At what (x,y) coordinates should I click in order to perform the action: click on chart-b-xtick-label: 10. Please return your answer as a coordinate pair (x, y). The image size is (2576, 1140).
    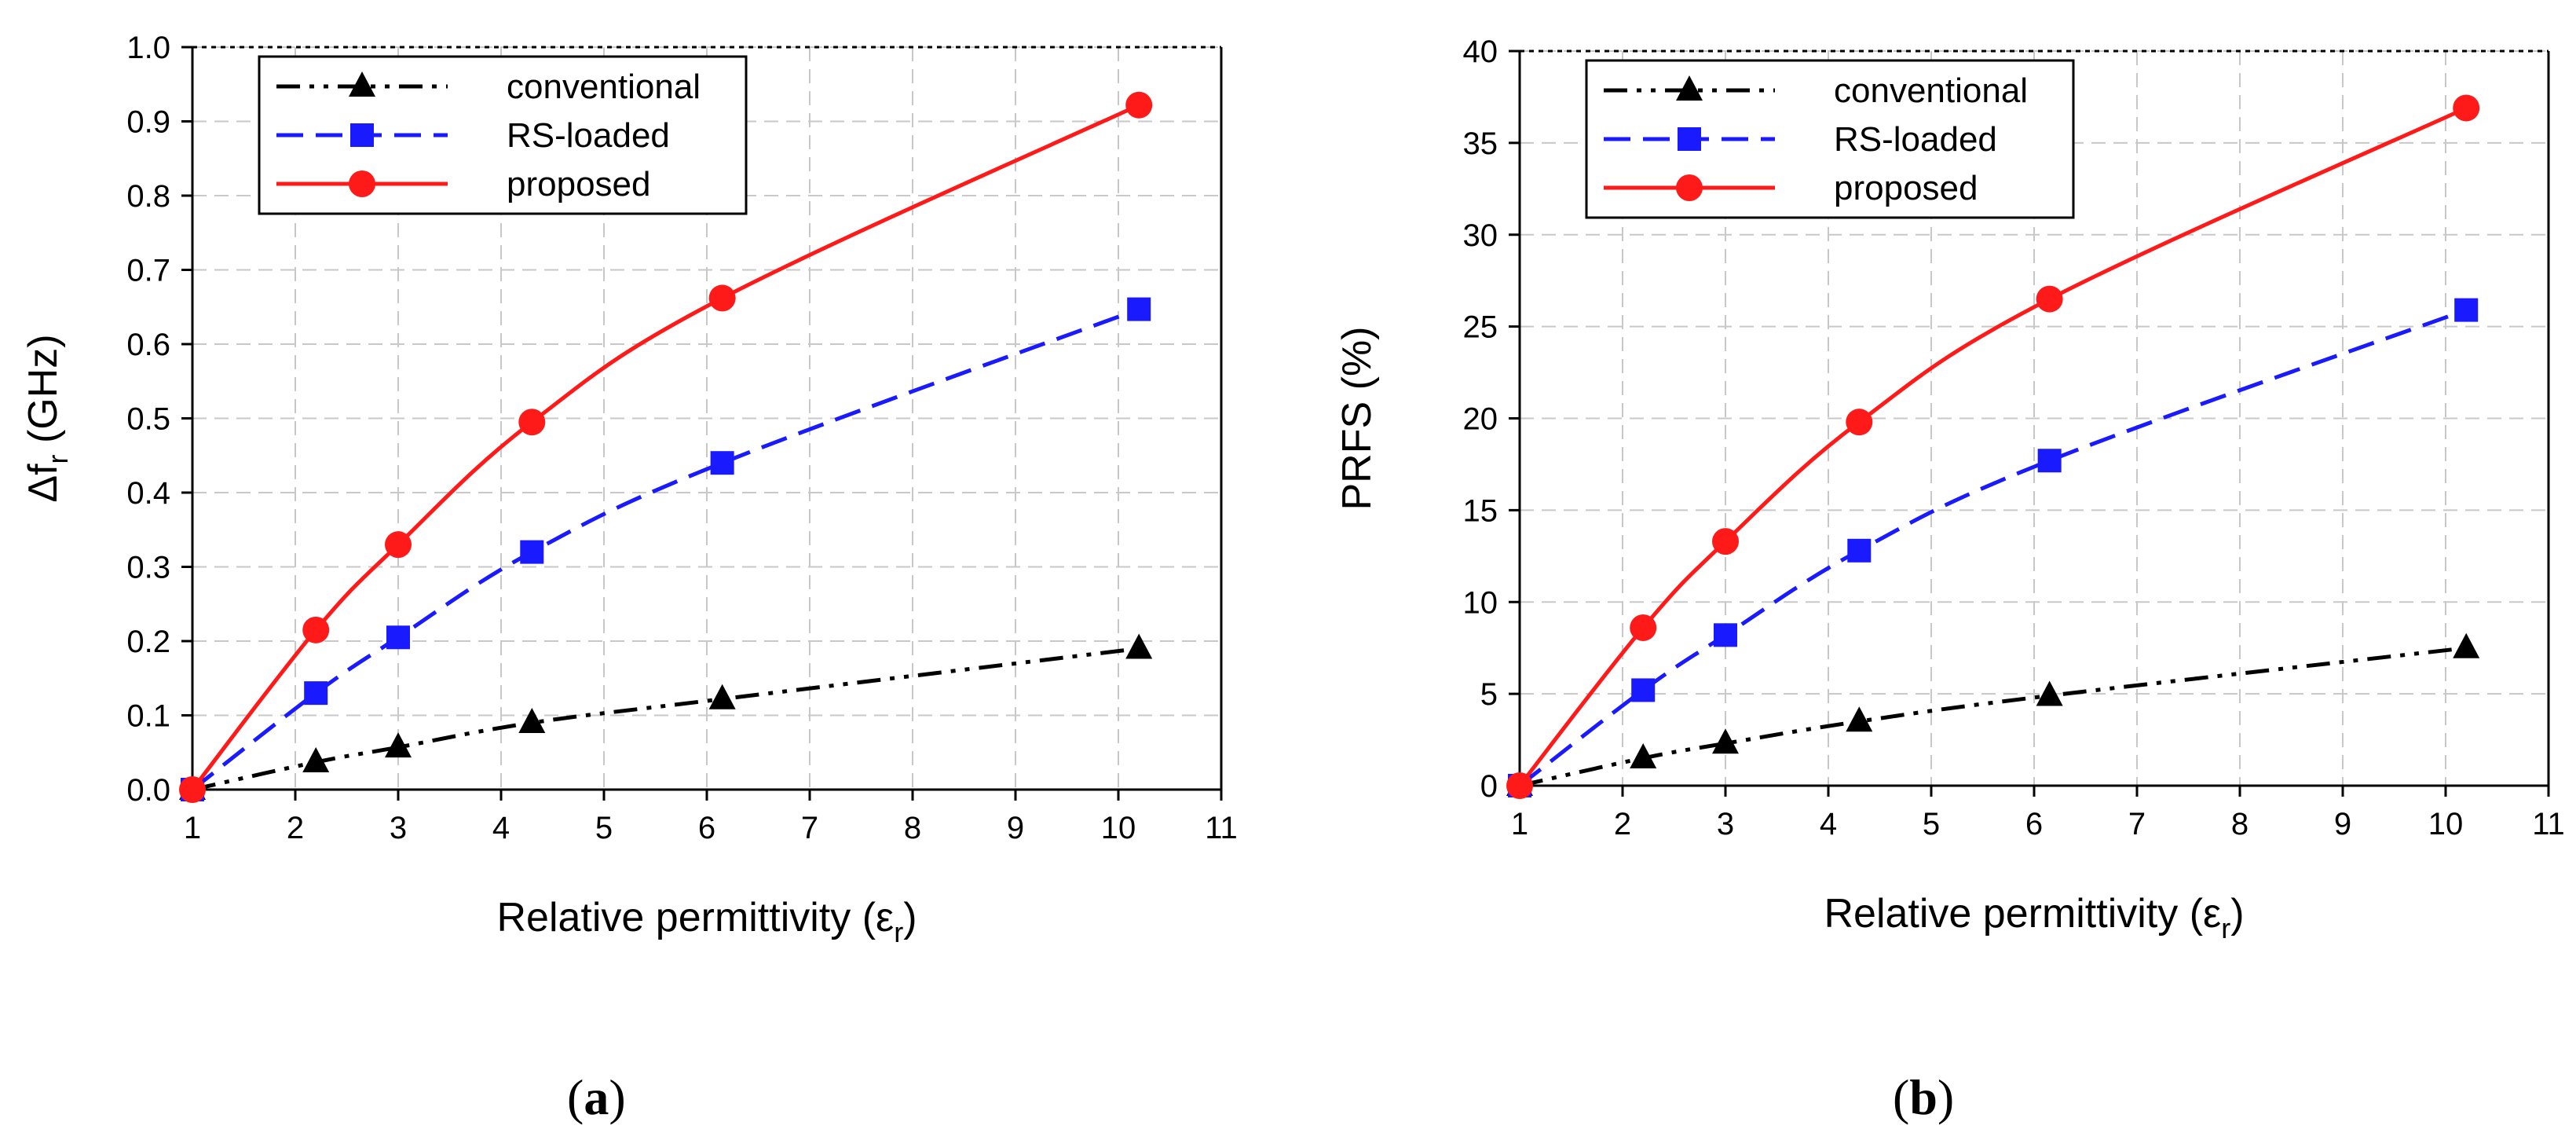
    Looking at the image, I should click on (2446, 824).